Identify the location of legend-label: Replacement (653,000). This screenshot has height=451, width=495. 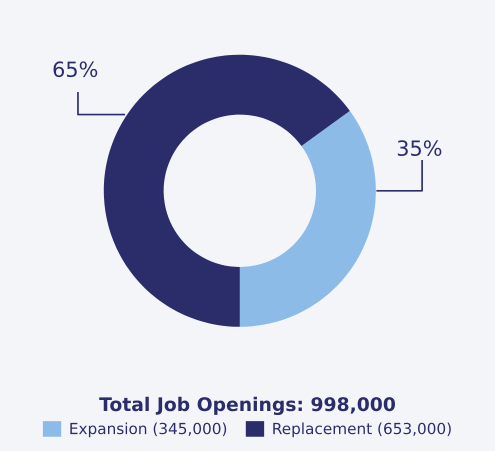
(362, 430).